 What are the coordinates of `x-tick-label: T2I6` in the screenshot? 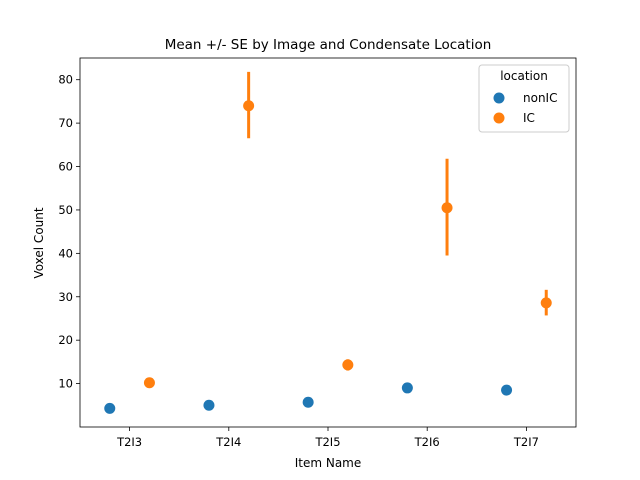 It's located at (427, 442).